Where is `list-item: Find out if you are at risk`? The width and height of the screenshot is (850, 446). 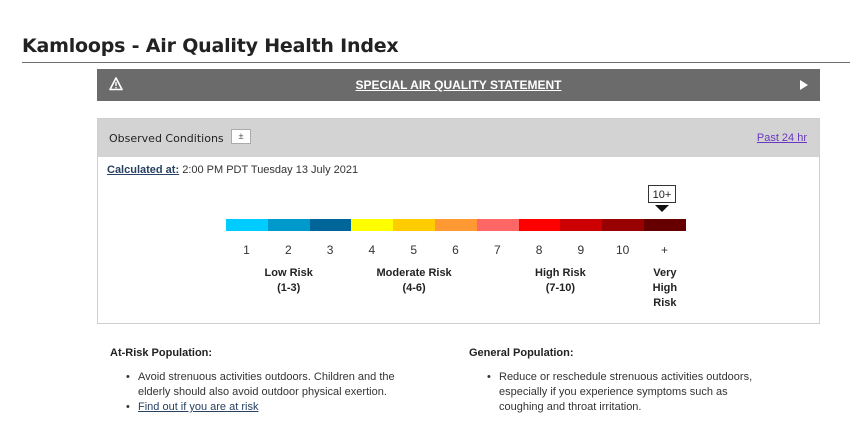 list-item: Find out if you are at risk is located at coordinates (260, 407).